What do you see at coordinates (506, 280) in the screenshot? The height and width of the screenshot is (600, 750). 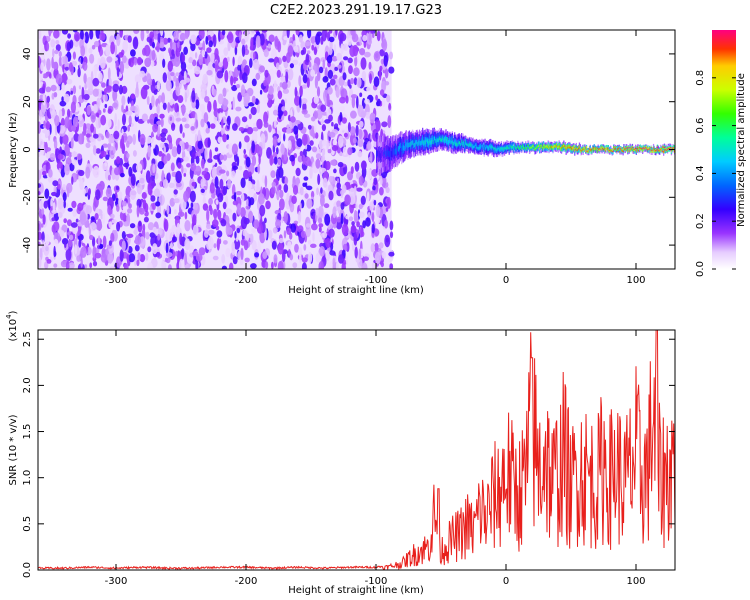 I see `spectrogram-x-tick-label: 0` at bounding box center [506, 280].